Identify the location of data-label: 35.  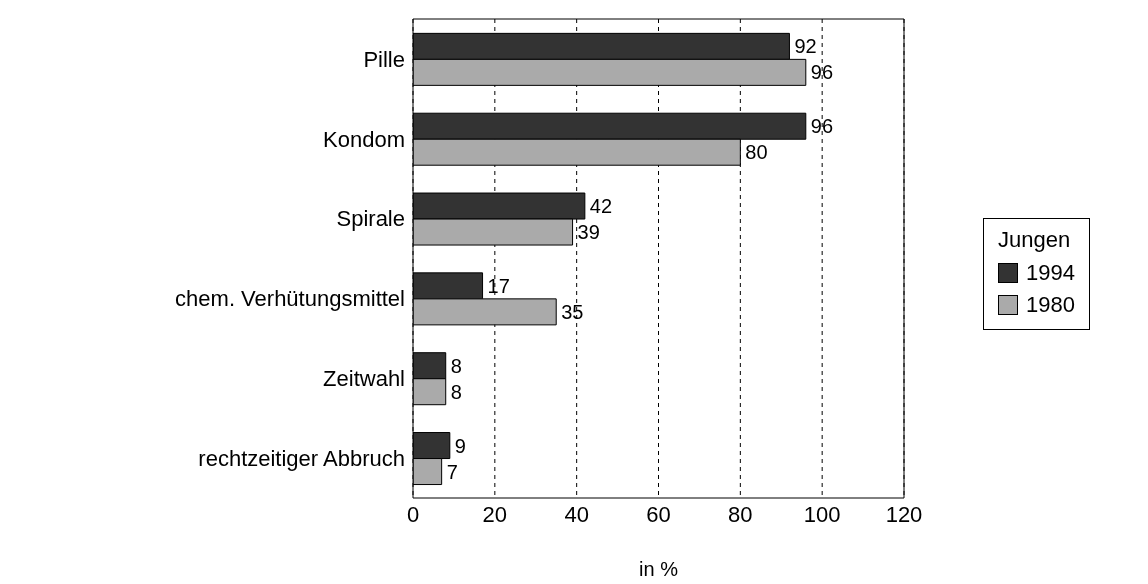
(572, 311).